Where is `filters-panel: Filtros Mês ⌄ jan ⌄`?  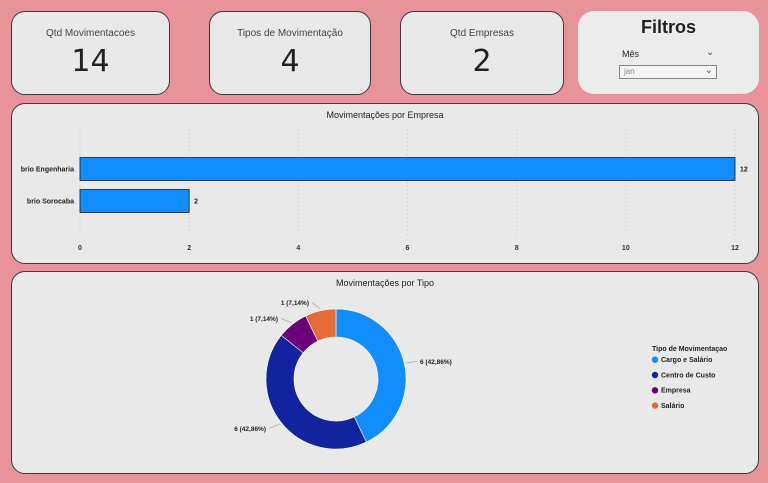
filters-panel: Filtros Mês ⌄ jan ⌄ is located at coordinates (668, 52).